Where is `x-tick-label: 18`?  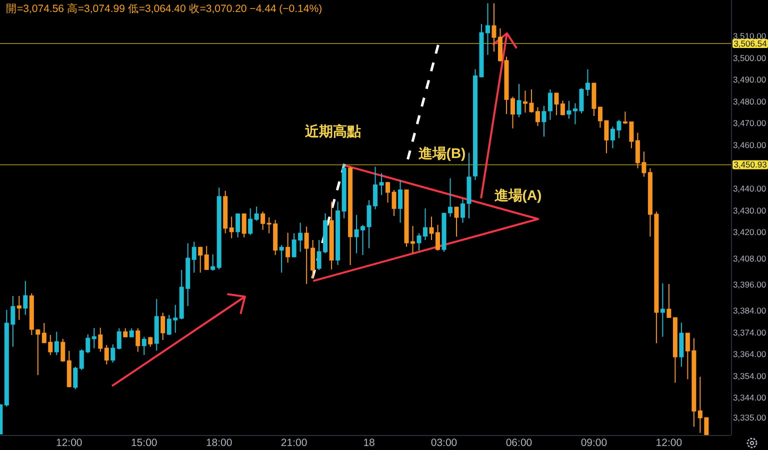
x-tick-label: 18 is located at coordinates (369, 443).